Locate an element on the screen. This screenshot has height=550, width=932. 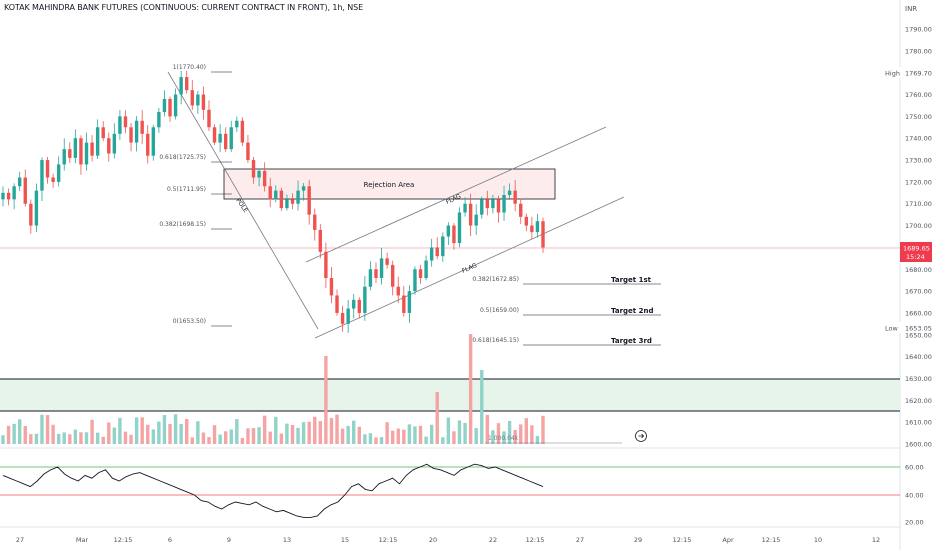
volume-series is located at coordinates (273, 389).